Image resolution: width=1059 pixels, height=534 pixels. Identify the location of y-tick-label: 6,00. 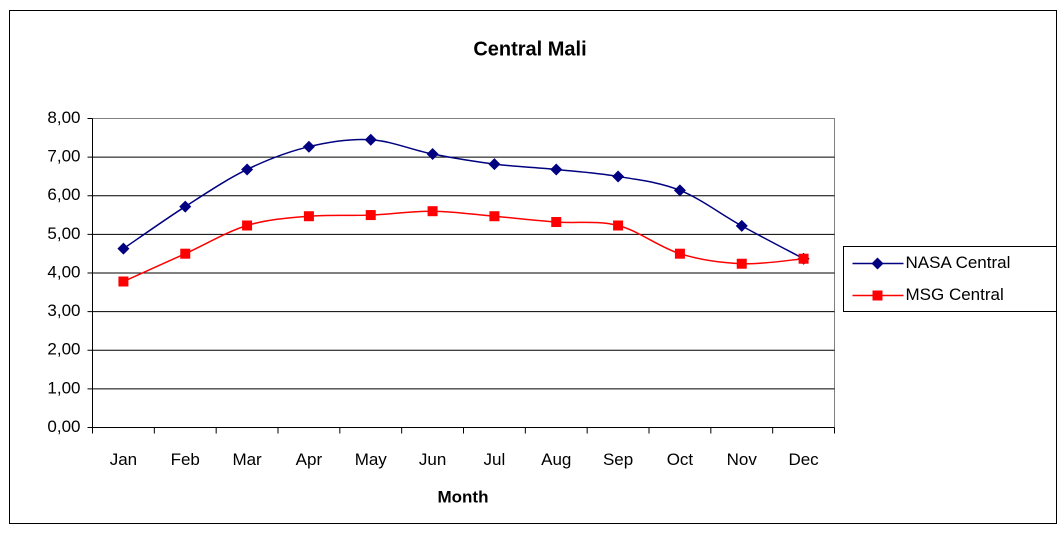
(63, 194).